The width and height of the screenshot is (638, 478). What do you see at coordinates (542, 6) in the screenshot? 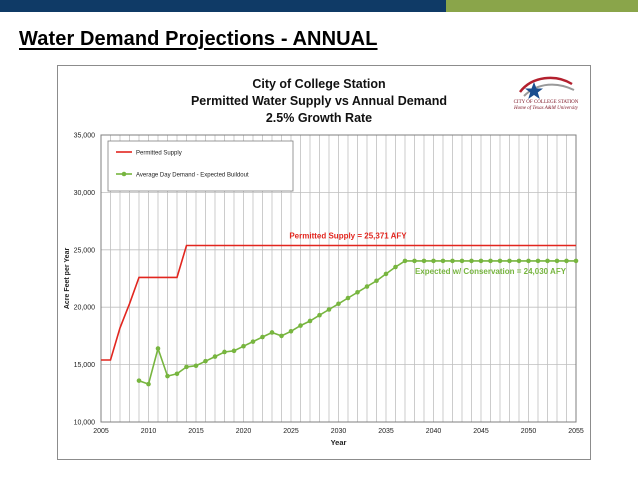
I see `header-bar-green` at bounding box center [542, 6].